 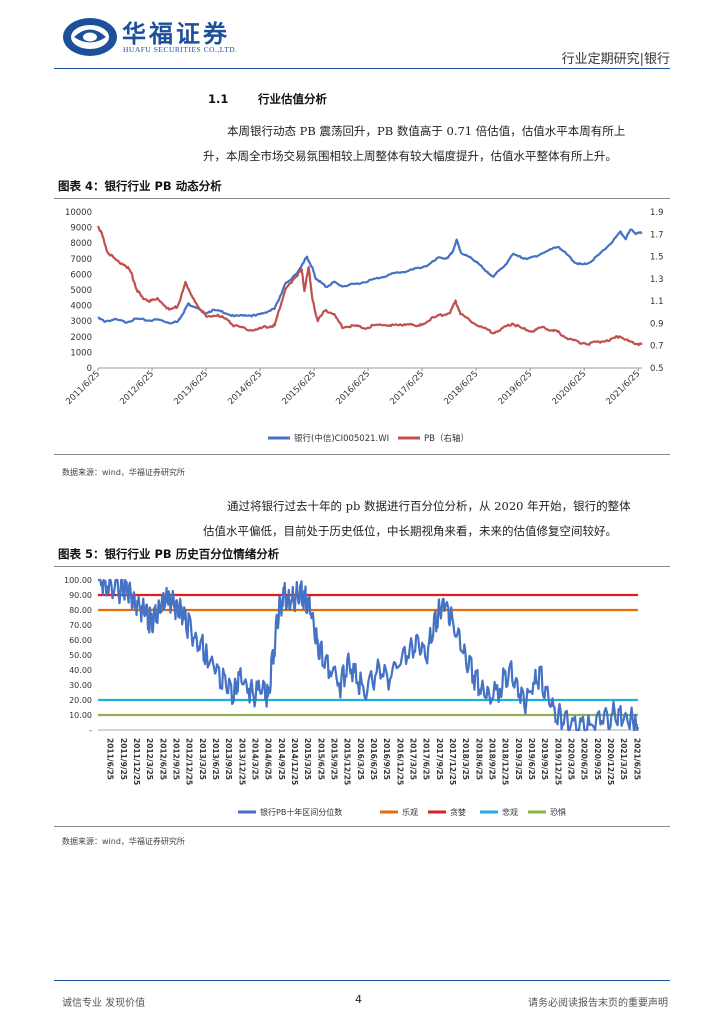 What do you see at coordinates (136, 761) in the screenshot?
I see `x-tick-label: 2011/12/25` at bounding box center [136, 761].